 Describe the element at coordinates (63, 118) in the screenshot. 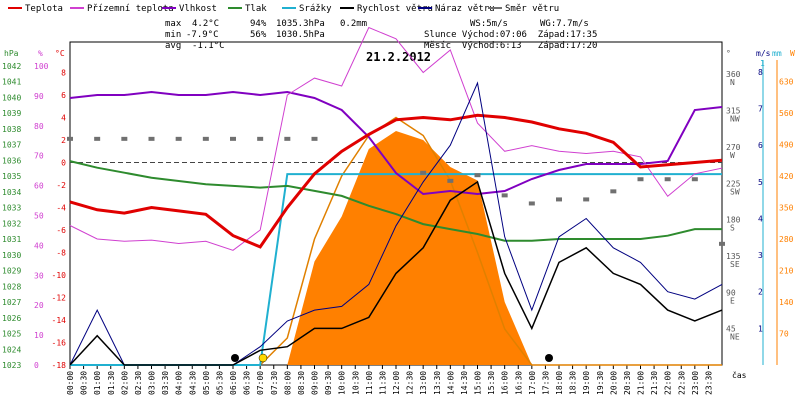

I see `c-tick-label: 4` at that location.